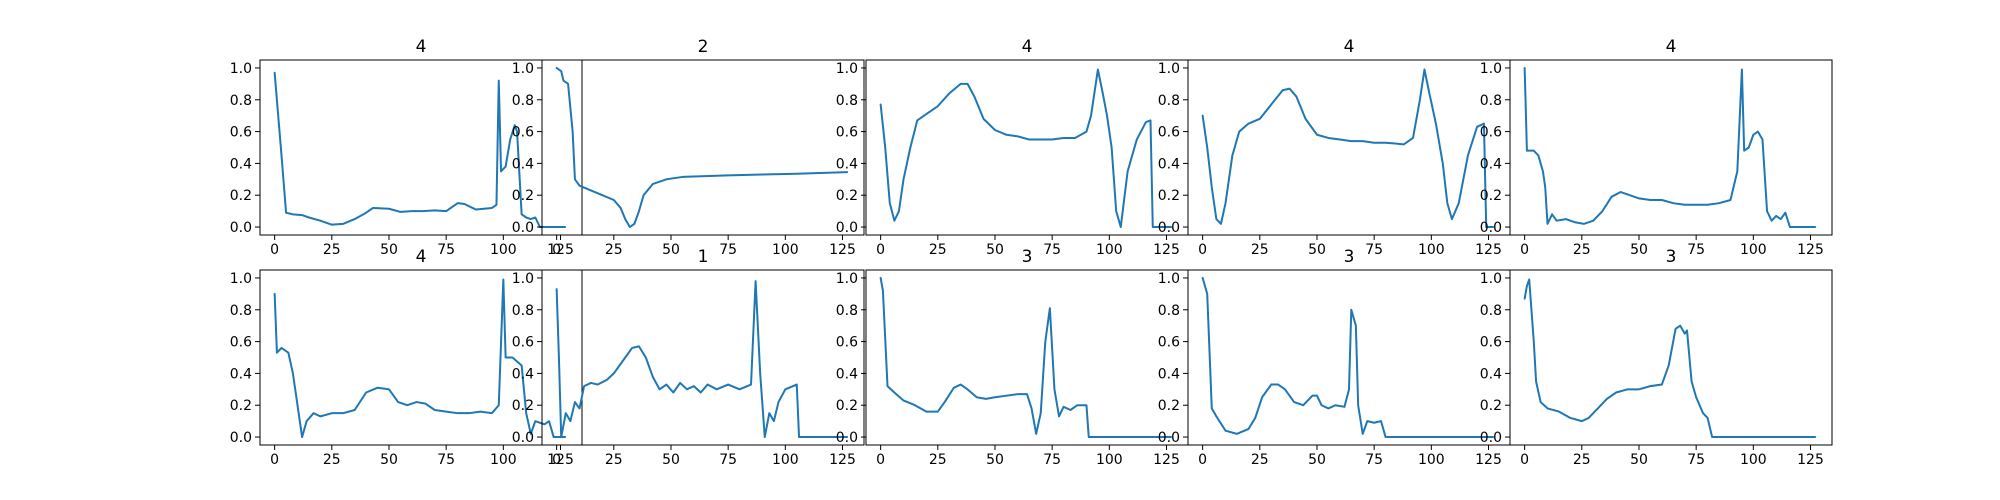 This screenshot has height=500, width=2000. I want to click on subplot-9: 0 25 50 75 100 125 0.0 0.2 0.4 0.6 0.8 1.0 3, so click(1334, 357).